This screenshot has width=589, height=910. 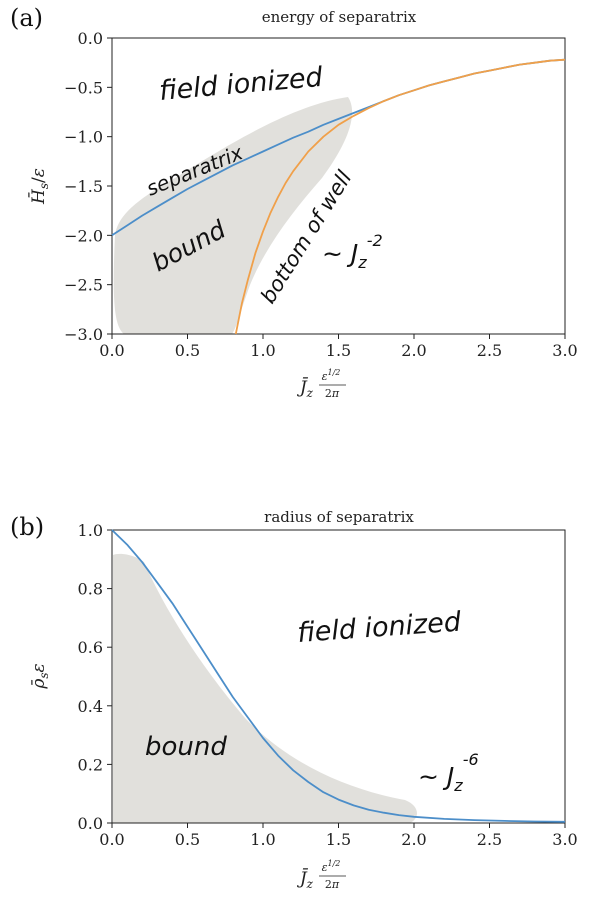 I want to click on panel-b-annotation-bound: bound, so click(x=186, y=747).